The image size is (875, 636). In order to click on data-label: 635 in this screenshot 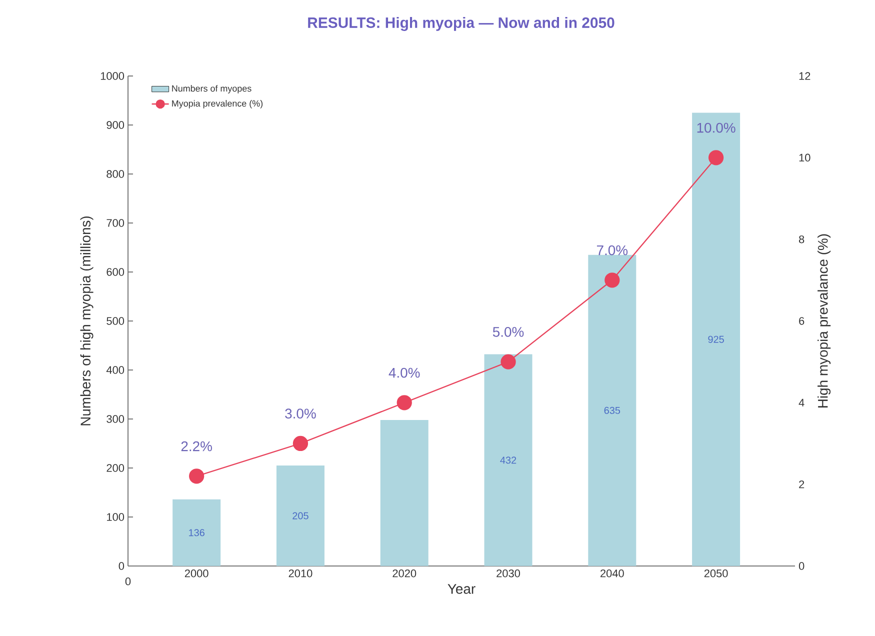, I will do `click(612, 410)`.